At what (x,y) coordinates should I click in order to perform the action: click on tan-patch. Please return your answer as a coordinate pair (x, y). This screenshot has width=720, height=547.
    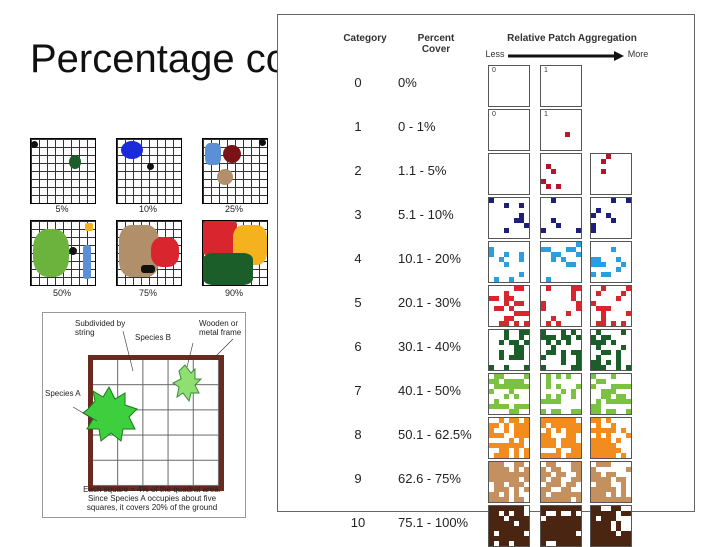
    Looking at the image, I should click on (225, 177).